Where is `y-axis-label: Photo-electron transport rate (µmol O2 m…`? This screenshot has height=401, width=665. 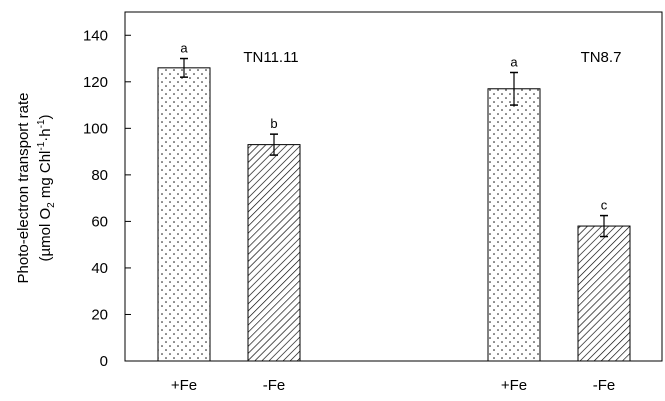
y-axis-label: Photo-electron transport rate (µmol O2 m… is located at coordinates (36, 188).